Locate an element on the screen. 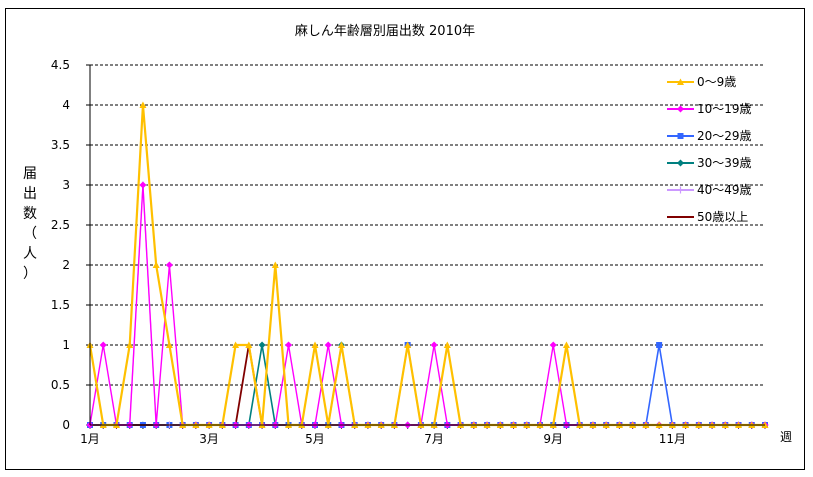  x-axis-label: 週 is located at coordinates (786, 437).